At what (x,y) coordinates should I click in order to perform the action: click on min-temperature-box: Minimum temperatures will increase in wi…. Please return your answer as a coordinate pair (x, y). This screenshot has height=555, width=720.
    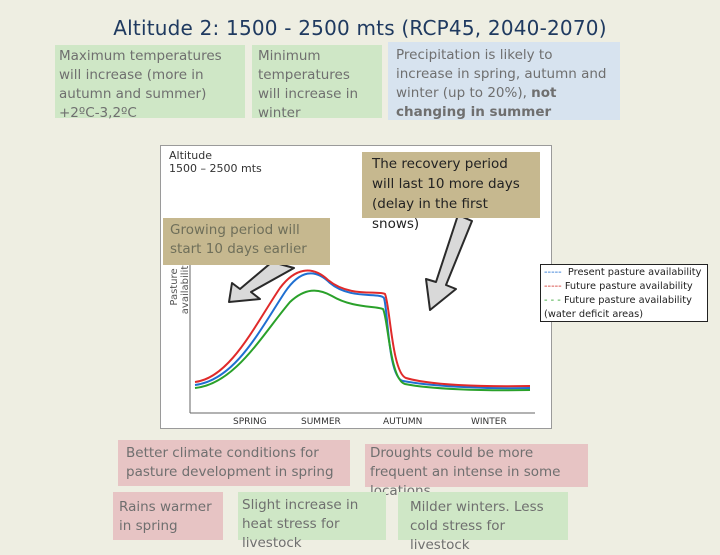
    Looking at the image, I should click on (317, 83).